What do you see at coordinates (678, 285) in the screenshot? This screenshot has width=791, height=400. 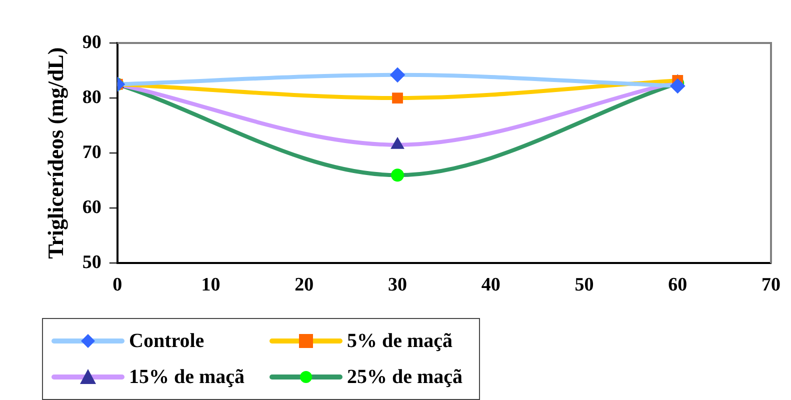 I see `x-tick-label: 60` at bounding box center [678, 285].